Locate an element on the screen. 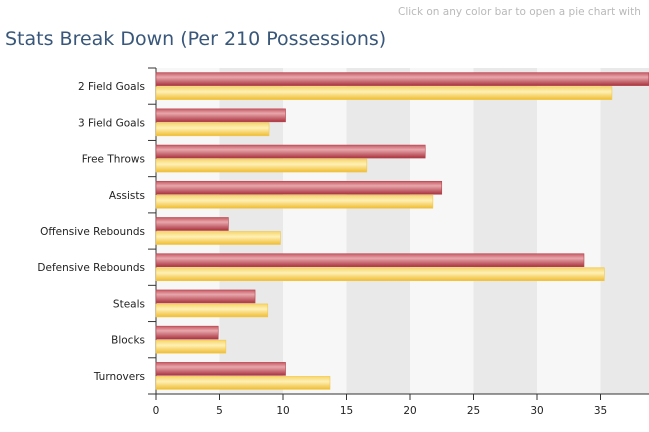 The height and width of the screenshot is (432, 649). x-tick-label: 10 is located at coordinates (282, 411).